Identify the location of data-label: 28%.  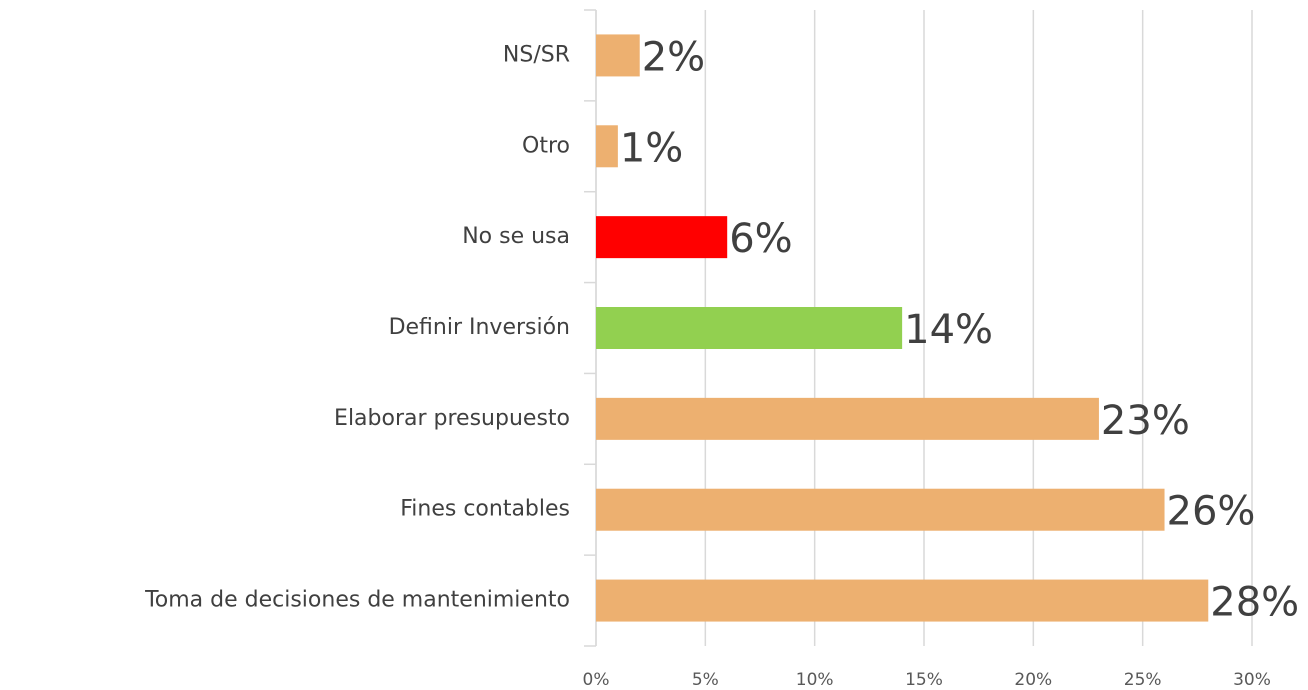
(1254, 603).